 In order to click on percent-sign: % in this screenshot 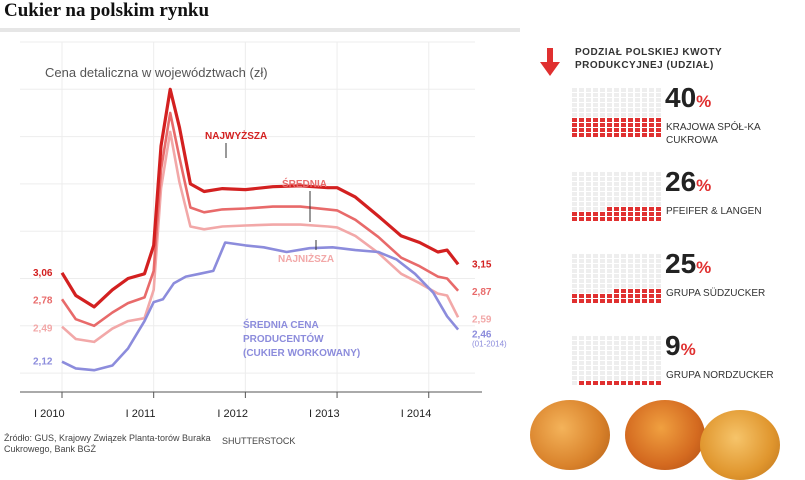, I will do `click(704, 185)`.